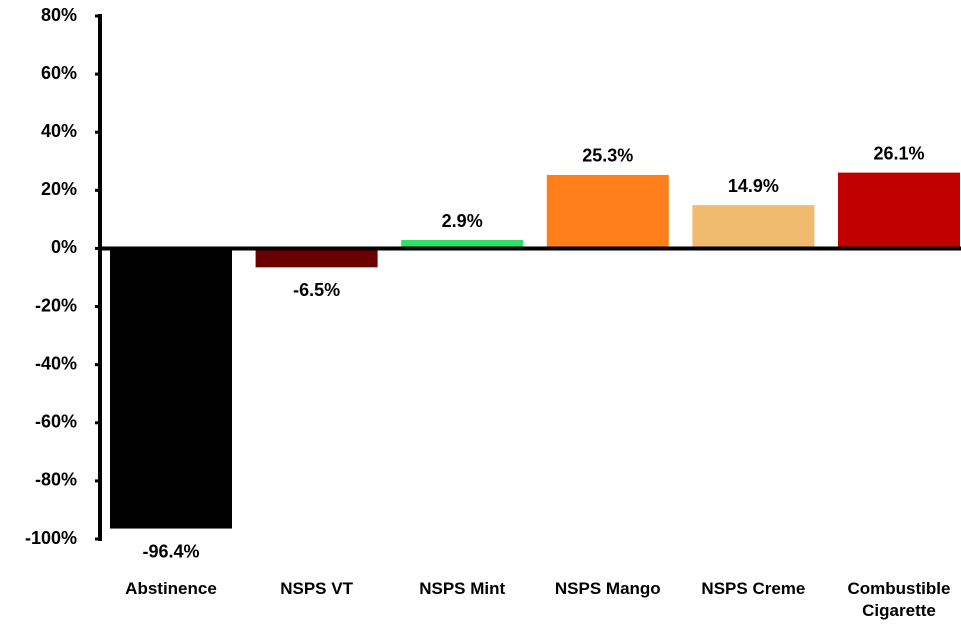  I want to click on y-tick-label: 20%, so click(59, 189).